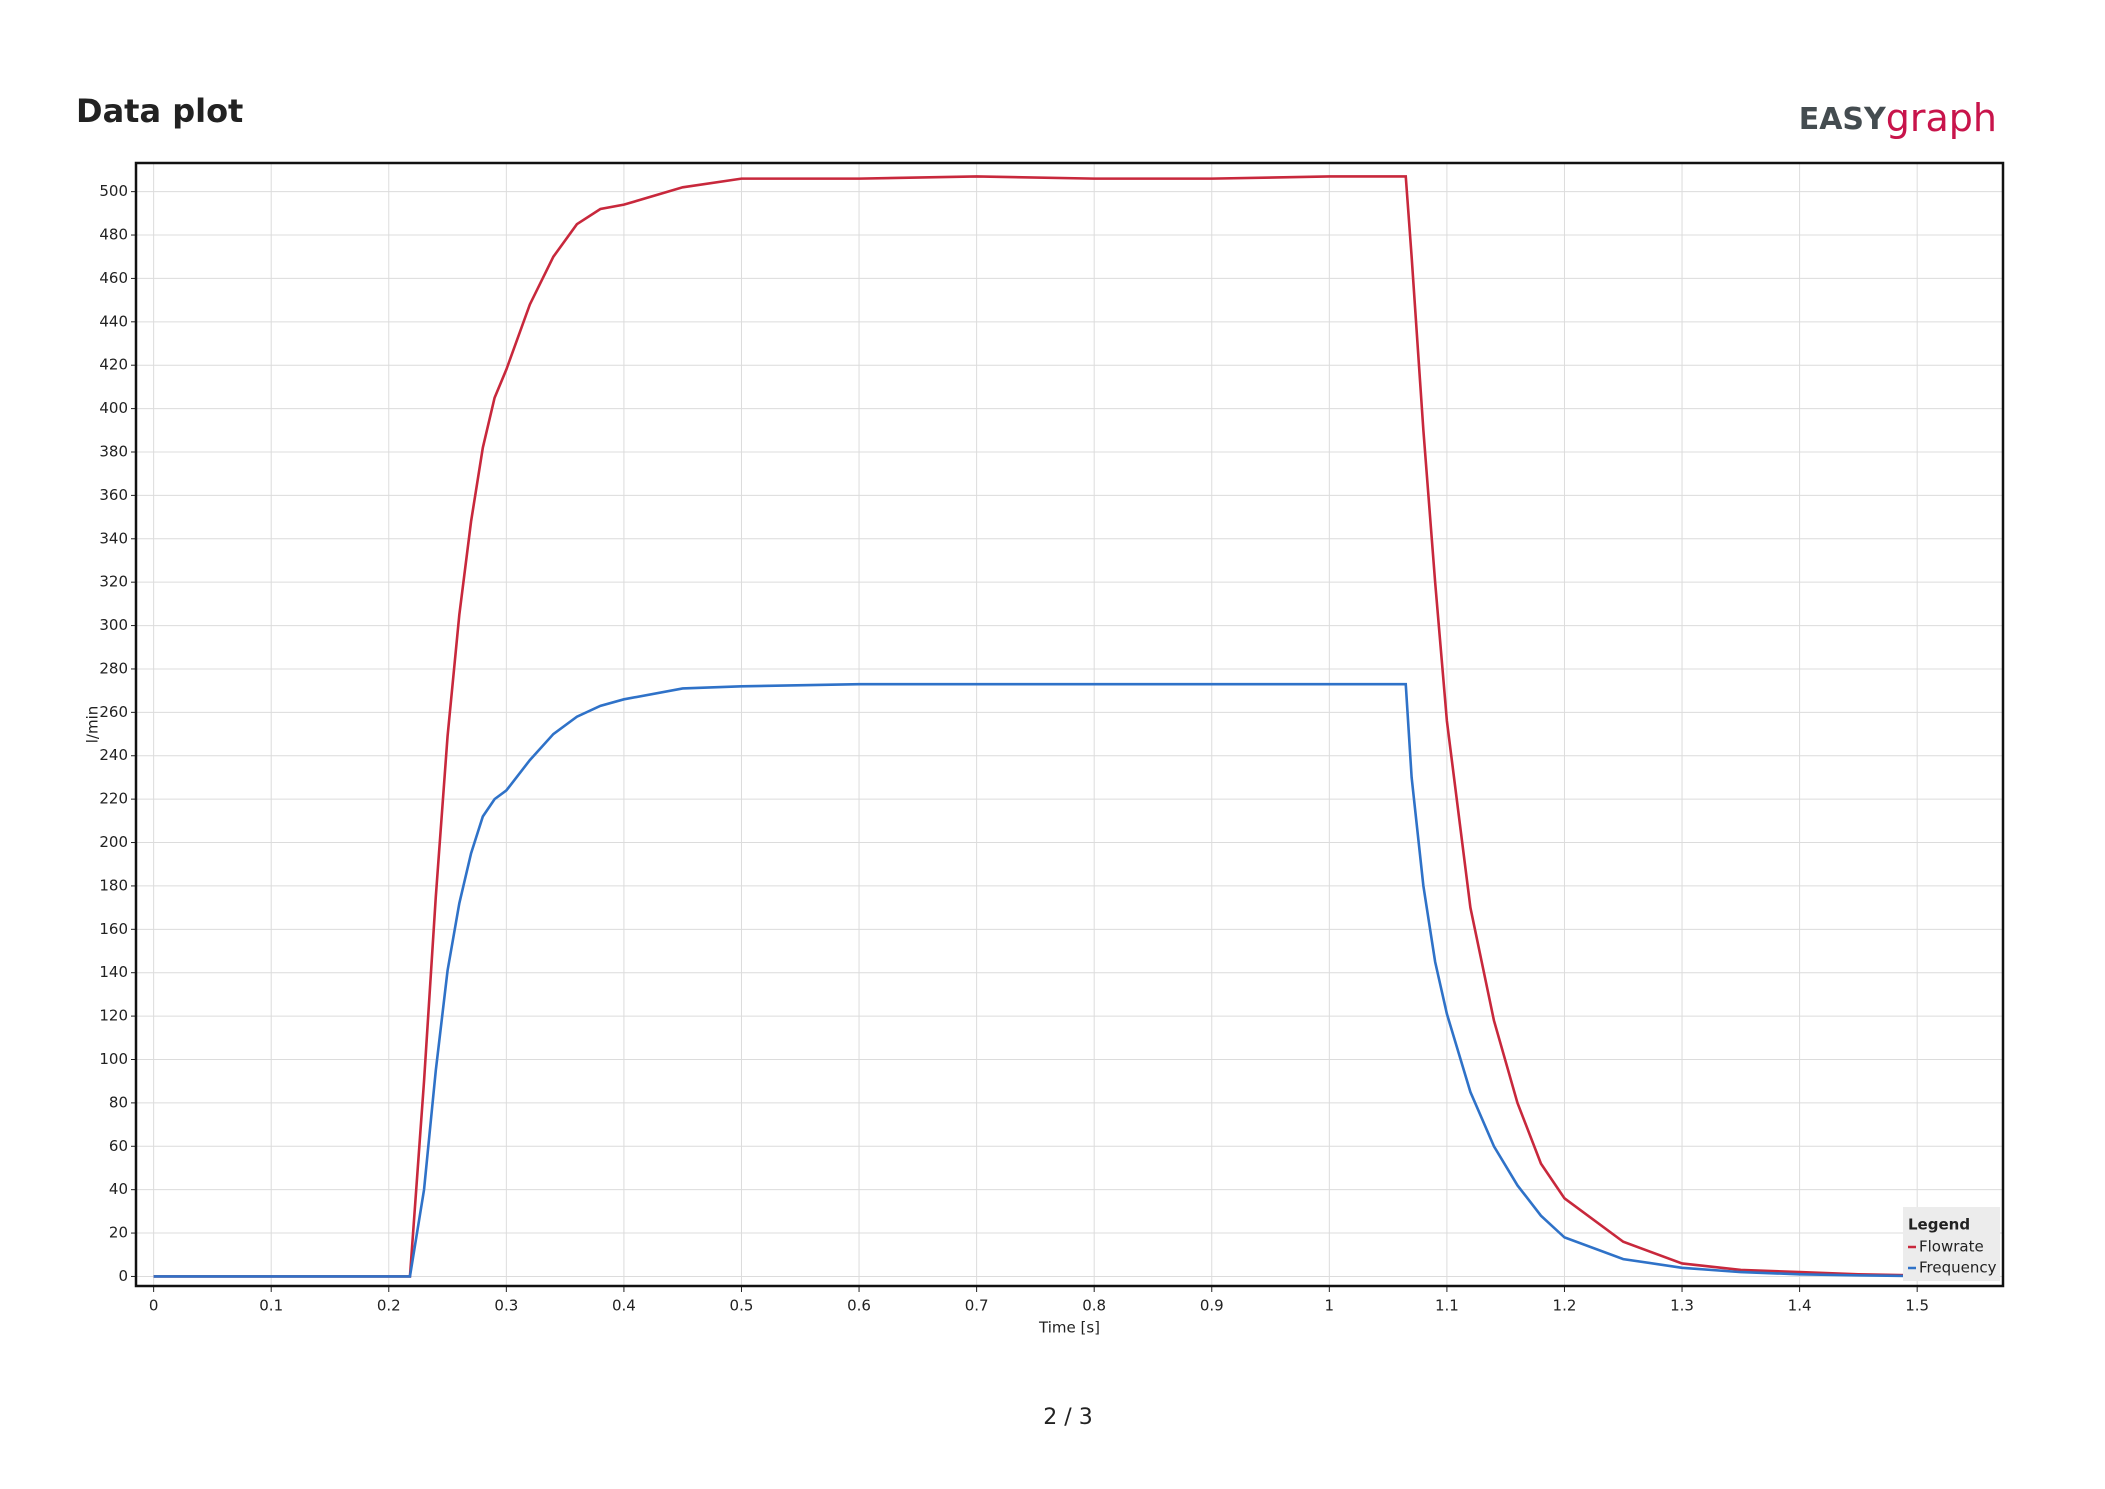 Image resolution: width=2105 pixels, height=1489 pixels. What do you see at coordinates (1447, 1306) in the screenshot?
I see `x-tick-label: 1.1` at bounding box center [1447, 1306].